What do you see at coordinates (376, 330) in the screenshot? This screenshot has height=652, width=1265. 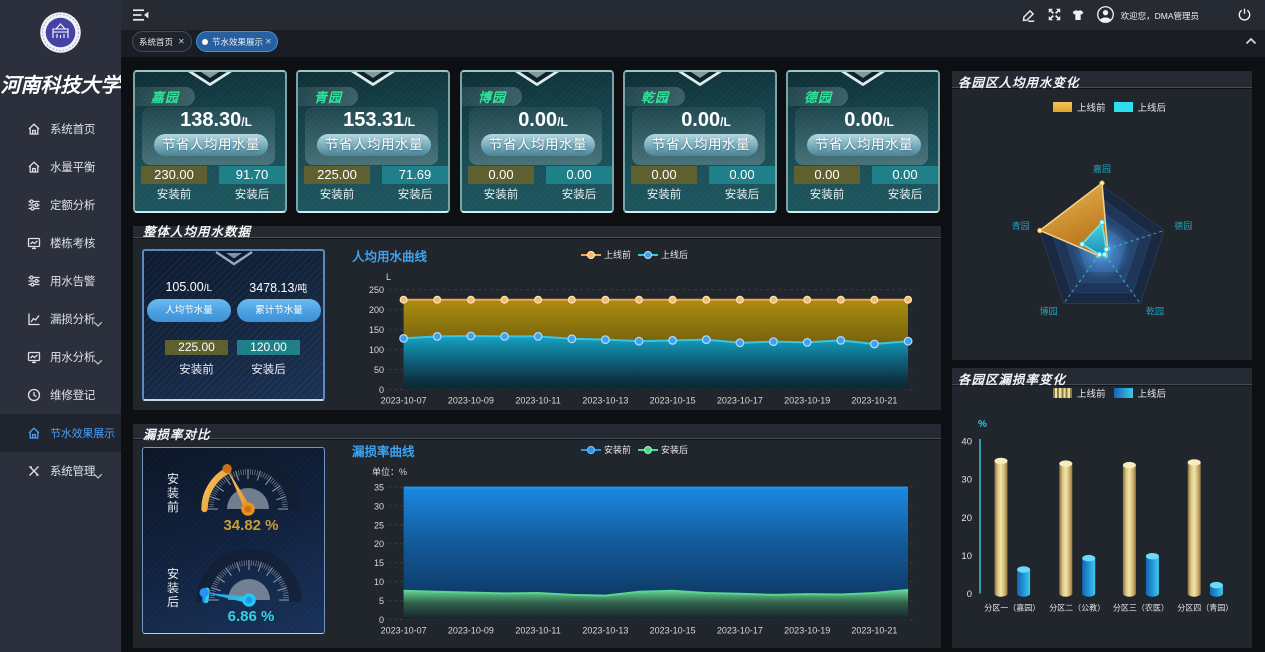 I see `svg-text: 150` at bounding box center [376, 330].